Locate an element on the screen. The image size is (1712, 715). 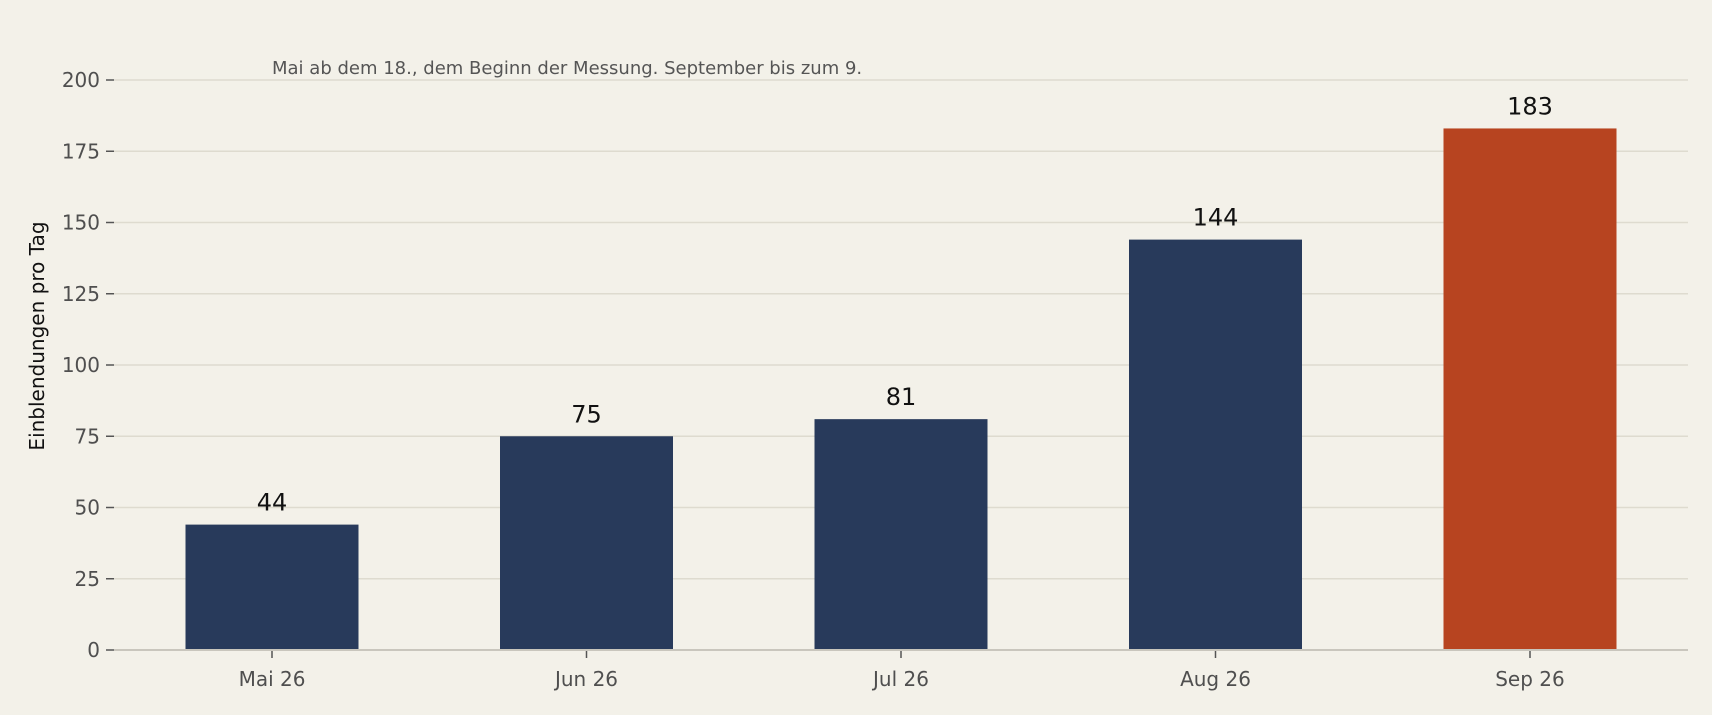
x-tick-label: Sep 26 is located at coordinates (1530, 679).